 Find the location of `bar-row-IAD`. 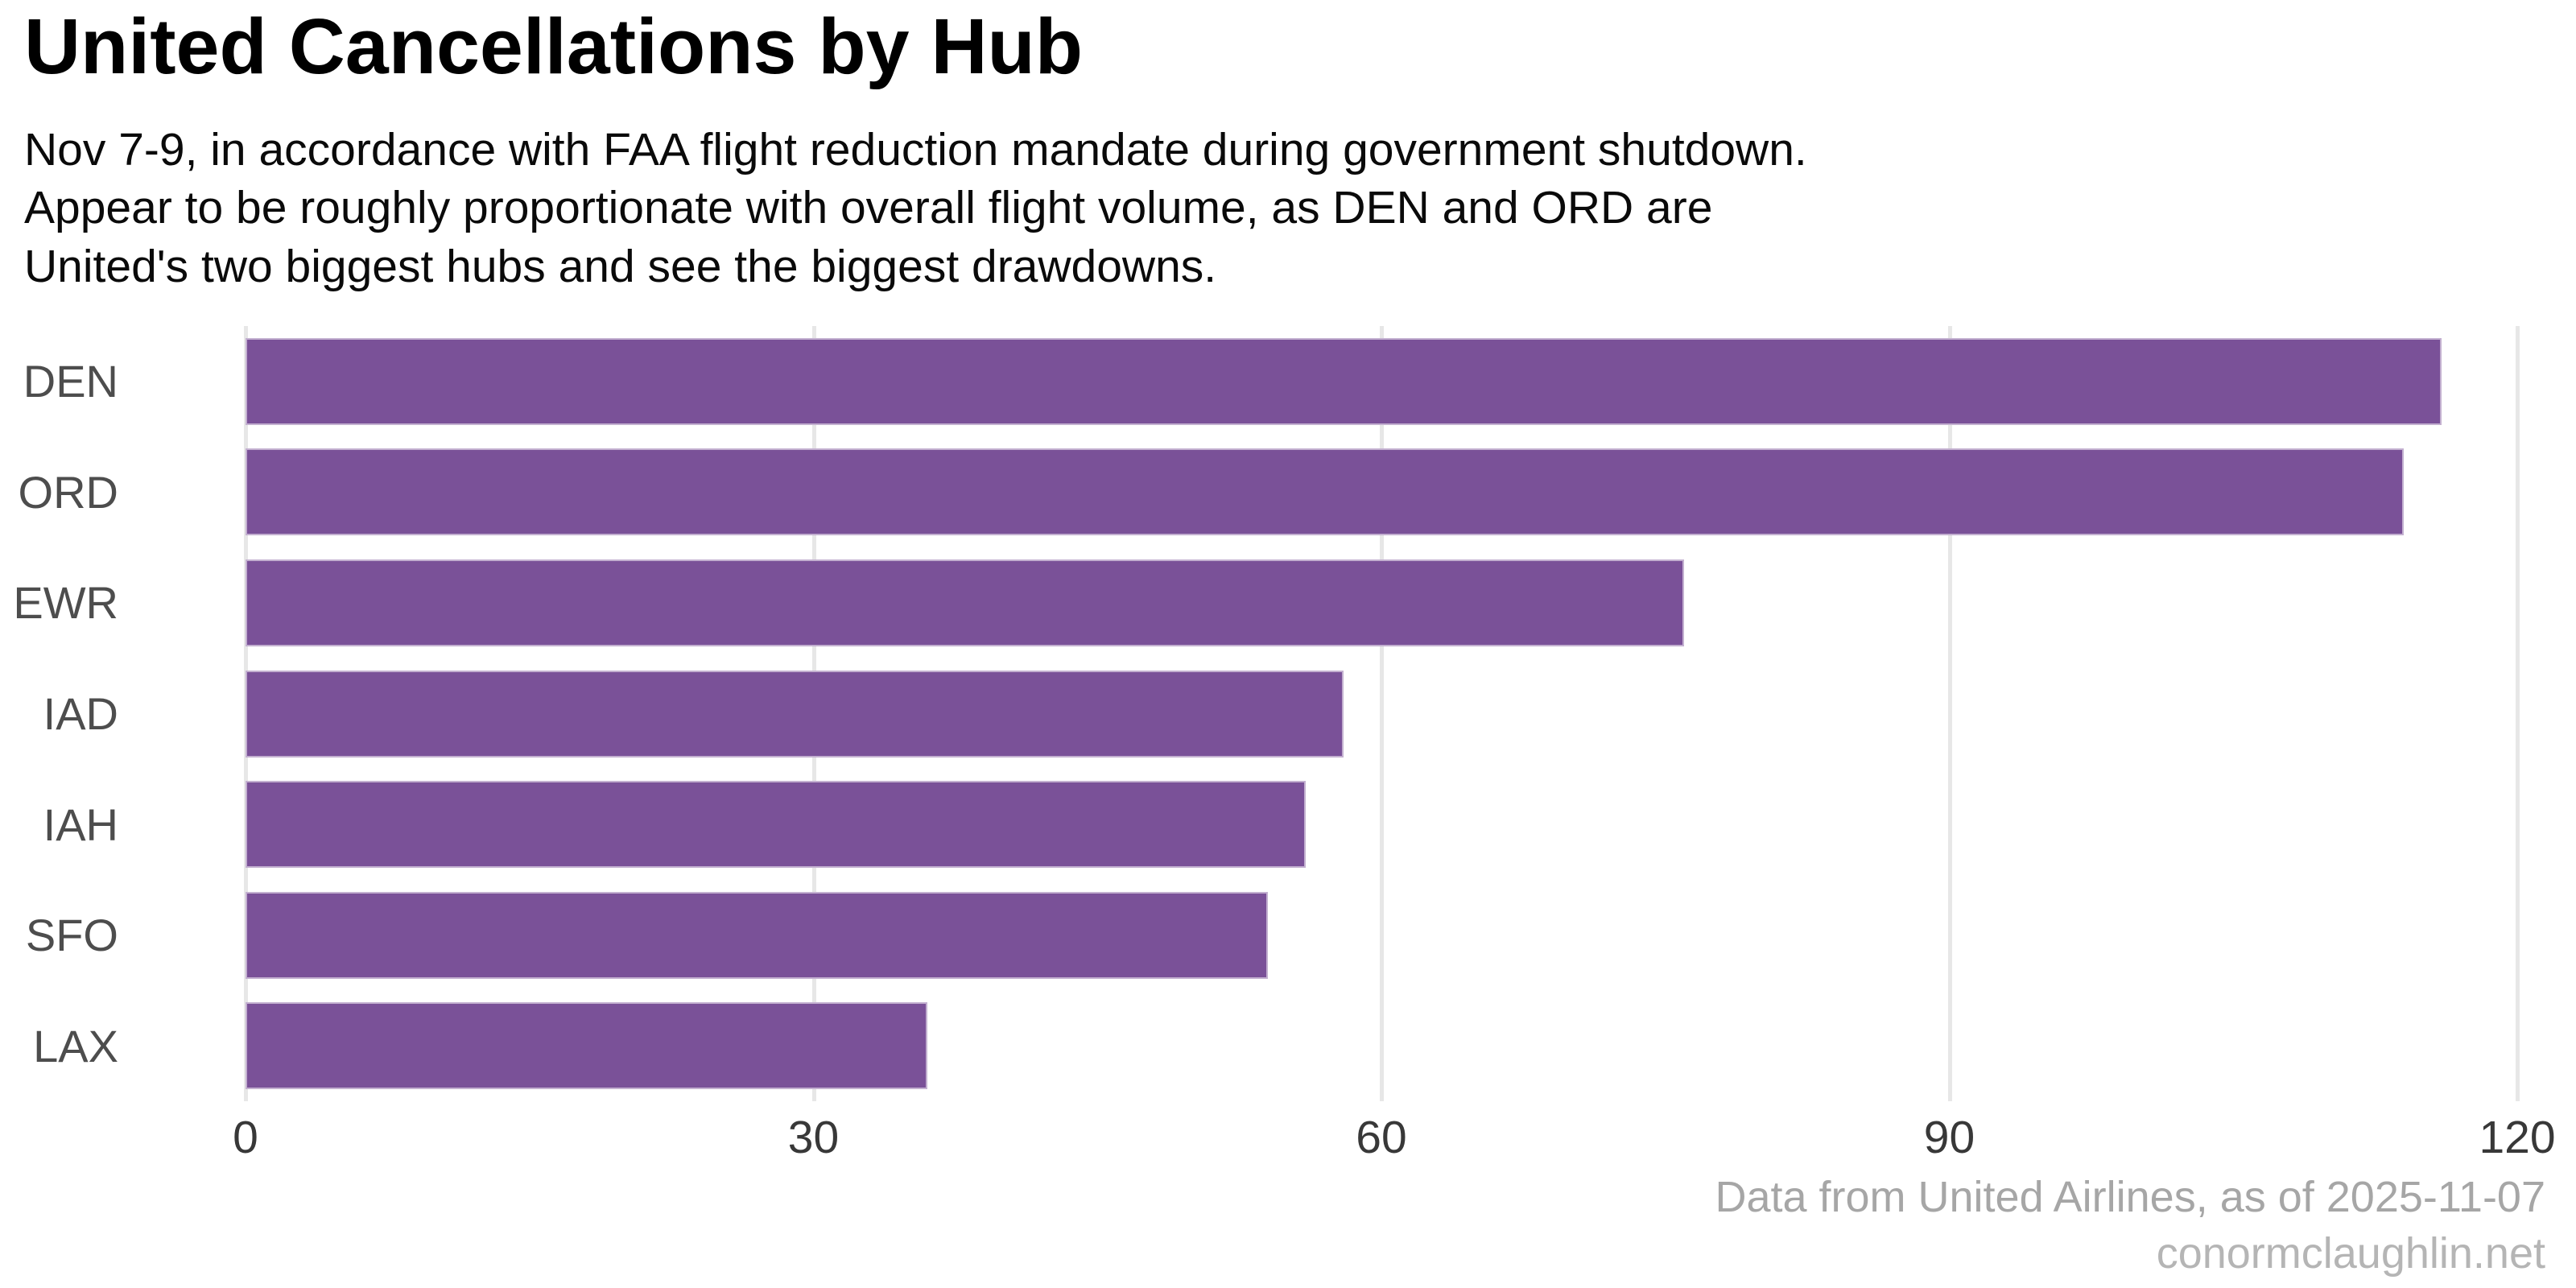

bar-row-IAD is located at coordinates (1381, 714).